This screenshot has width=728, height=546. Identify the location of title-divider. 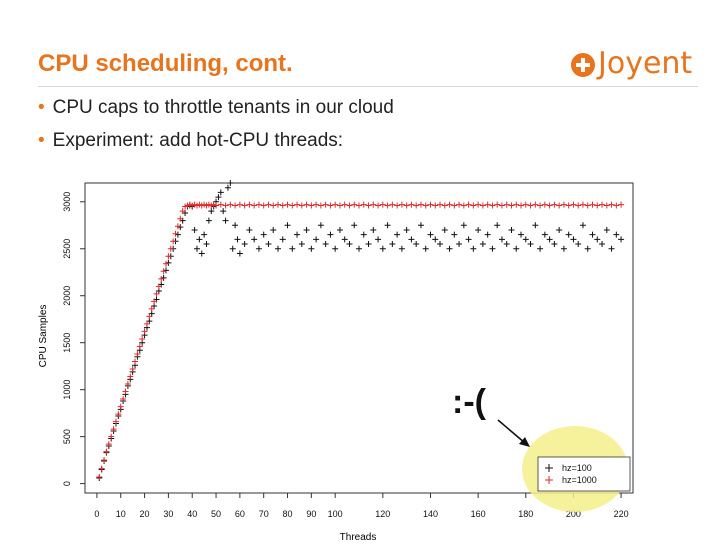
(368, 86).